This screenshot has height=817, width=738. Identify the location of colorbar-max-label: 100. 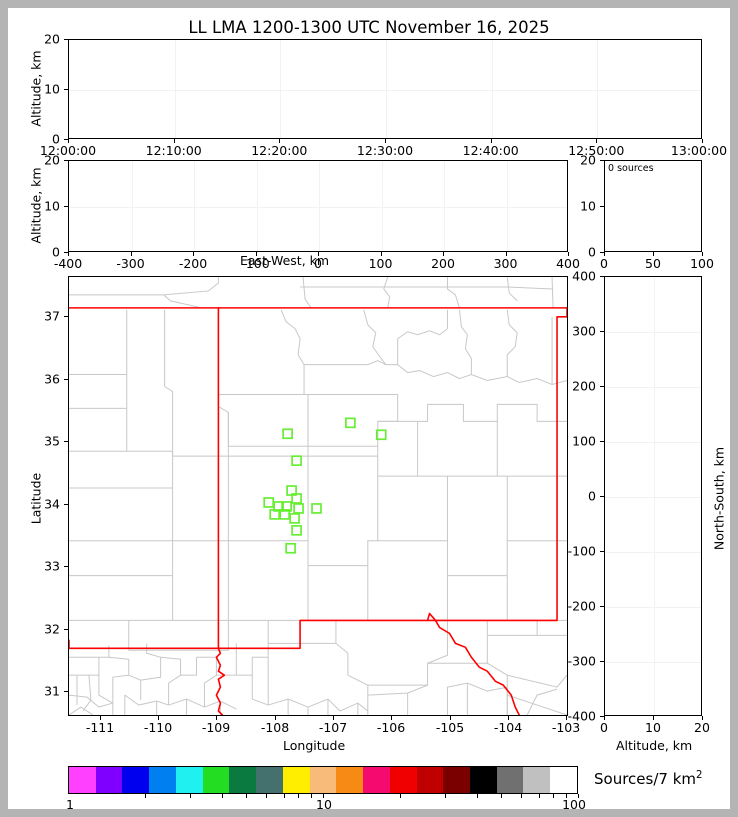
(574, 804).